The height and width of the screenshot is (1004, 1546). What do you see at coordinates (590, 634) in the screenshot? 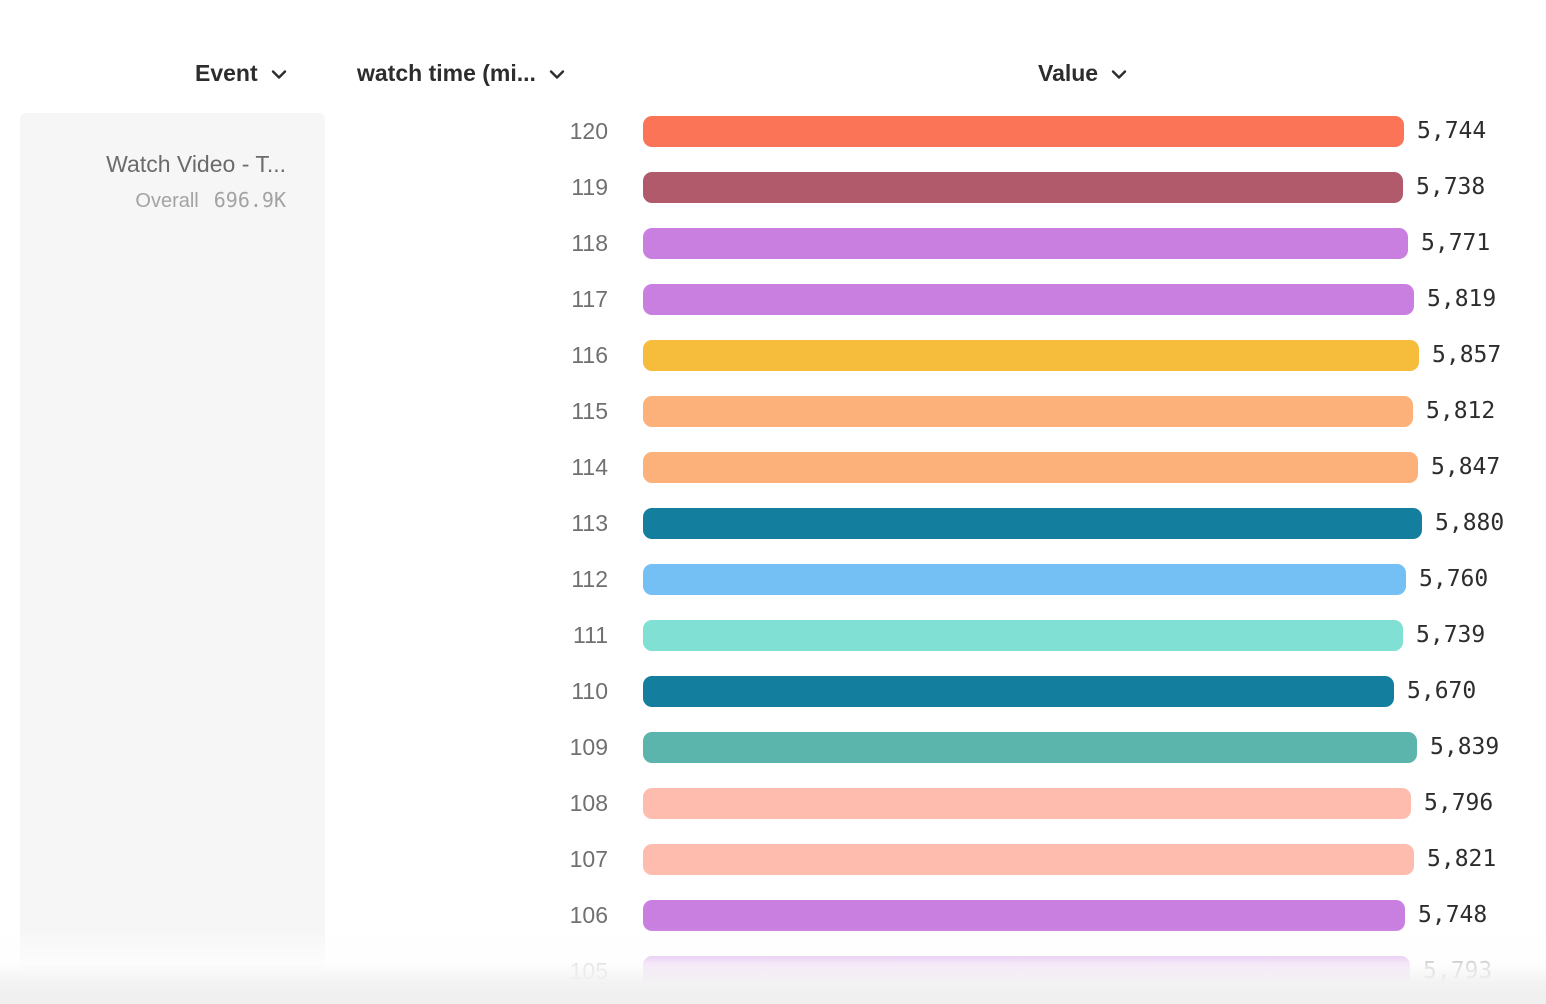
I see `bar-category-label: 111` at bounding box center [590, 634].